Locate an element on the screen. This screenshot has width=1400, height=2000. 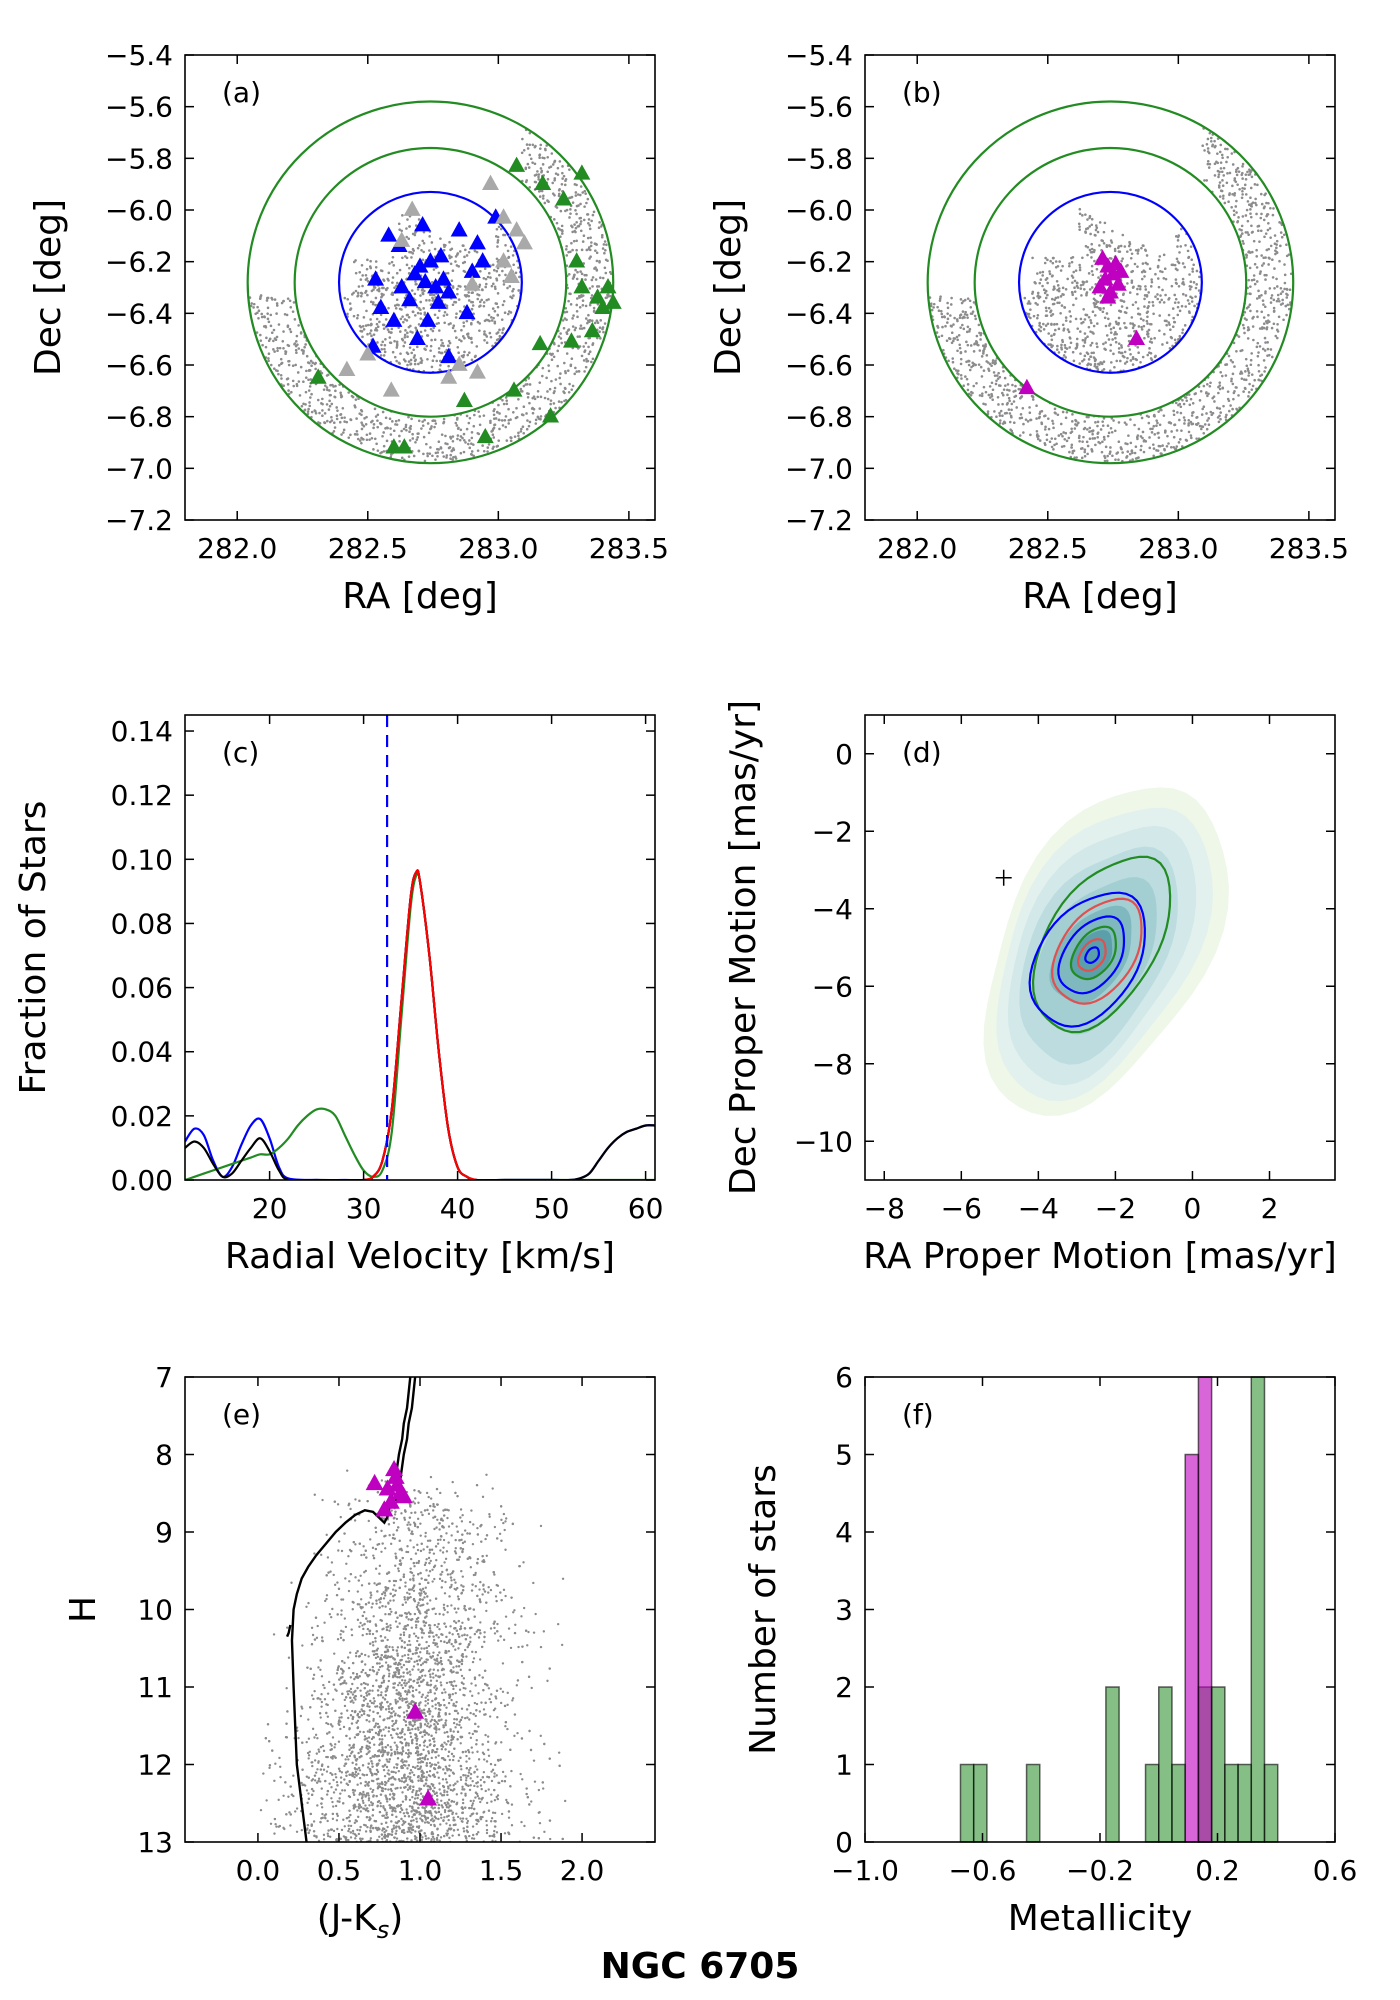
x-tick-label-4: 60 is located at coordinates (646, 1208).